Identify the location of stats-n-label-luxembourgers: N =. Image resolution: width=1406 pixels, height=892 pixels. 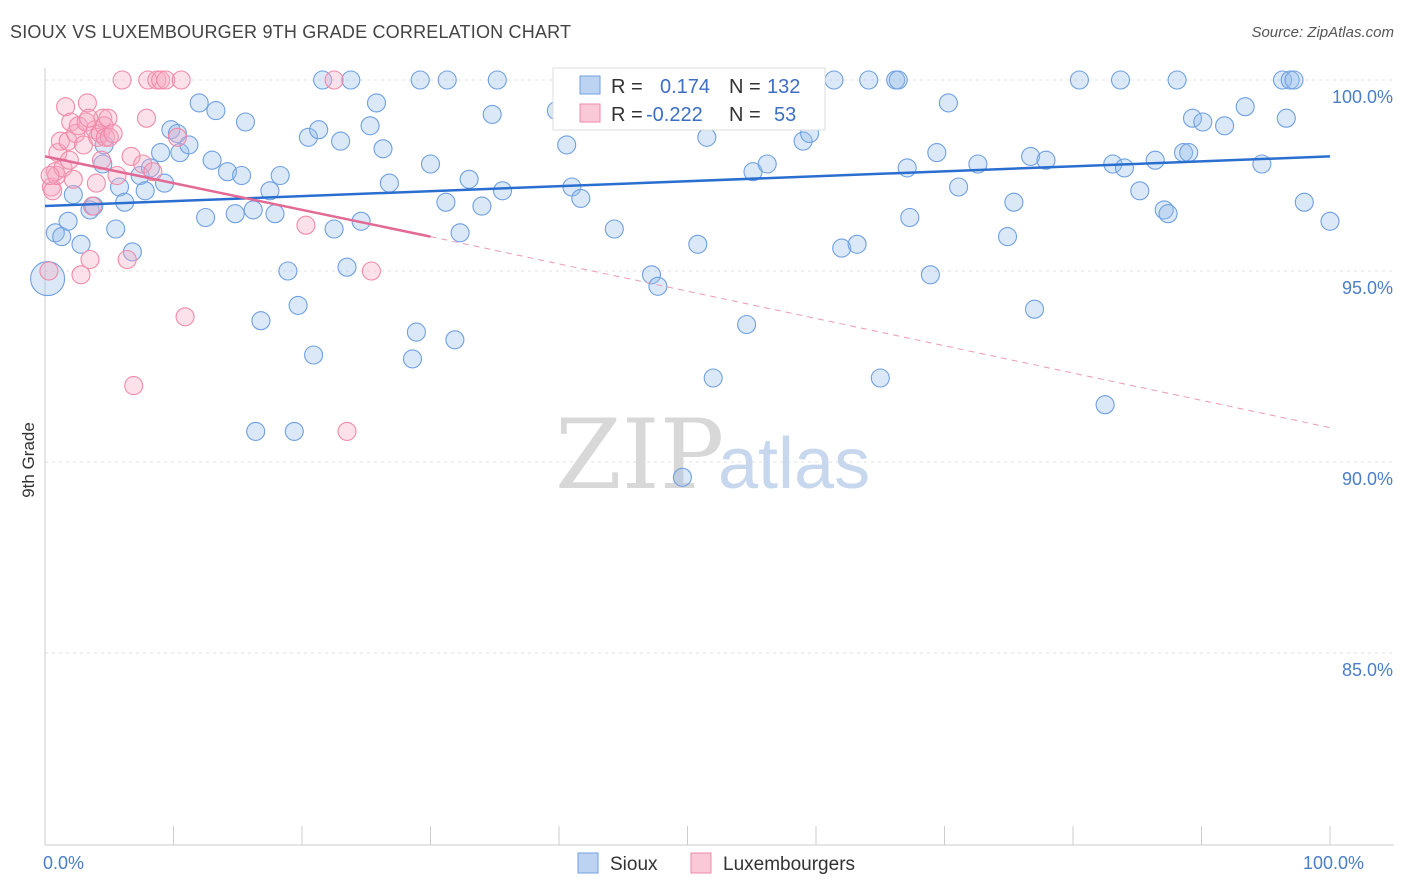
(745, 115).